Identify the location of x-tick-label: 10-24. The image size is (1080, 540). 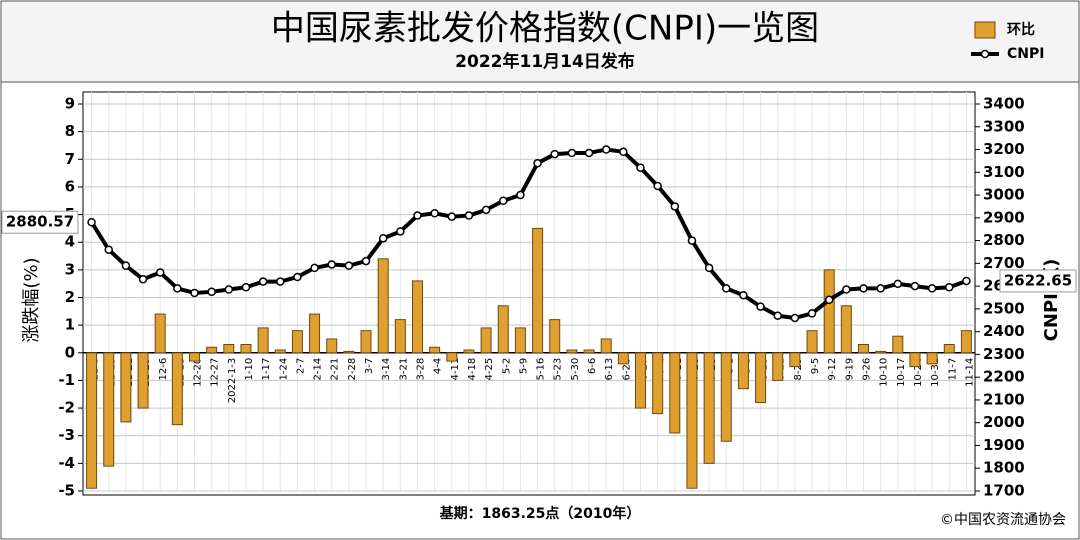
(918, 372).